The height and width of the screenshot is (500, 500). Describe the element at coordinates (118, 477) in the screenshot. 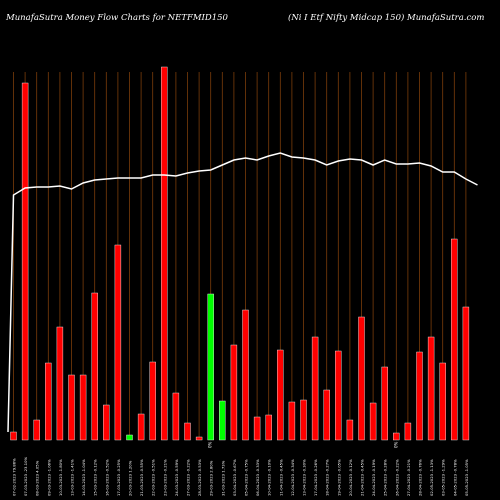

I see `x-axis-label: 17-03-2023 -0.25%` at that location.